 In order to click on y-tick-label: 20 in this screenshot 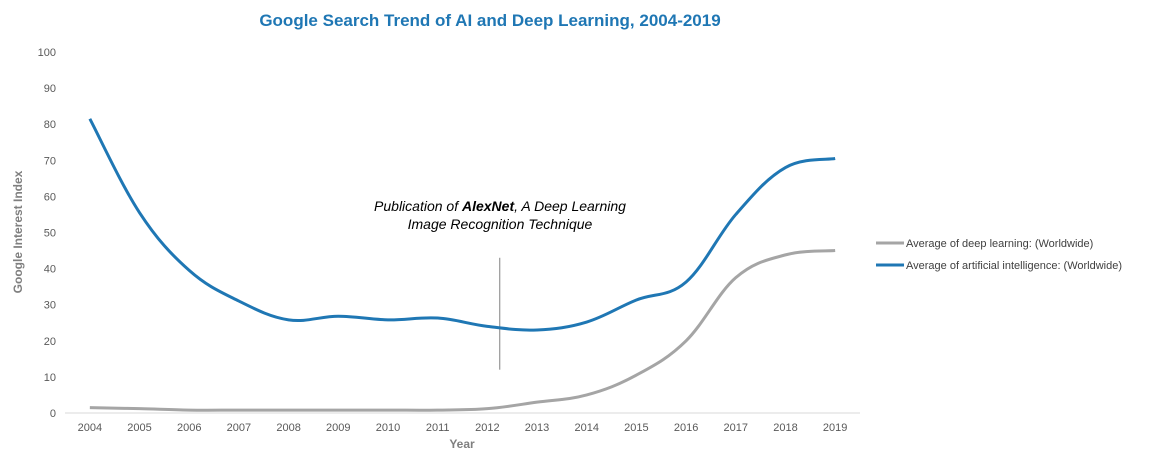, I will do `click(50, 342)`.